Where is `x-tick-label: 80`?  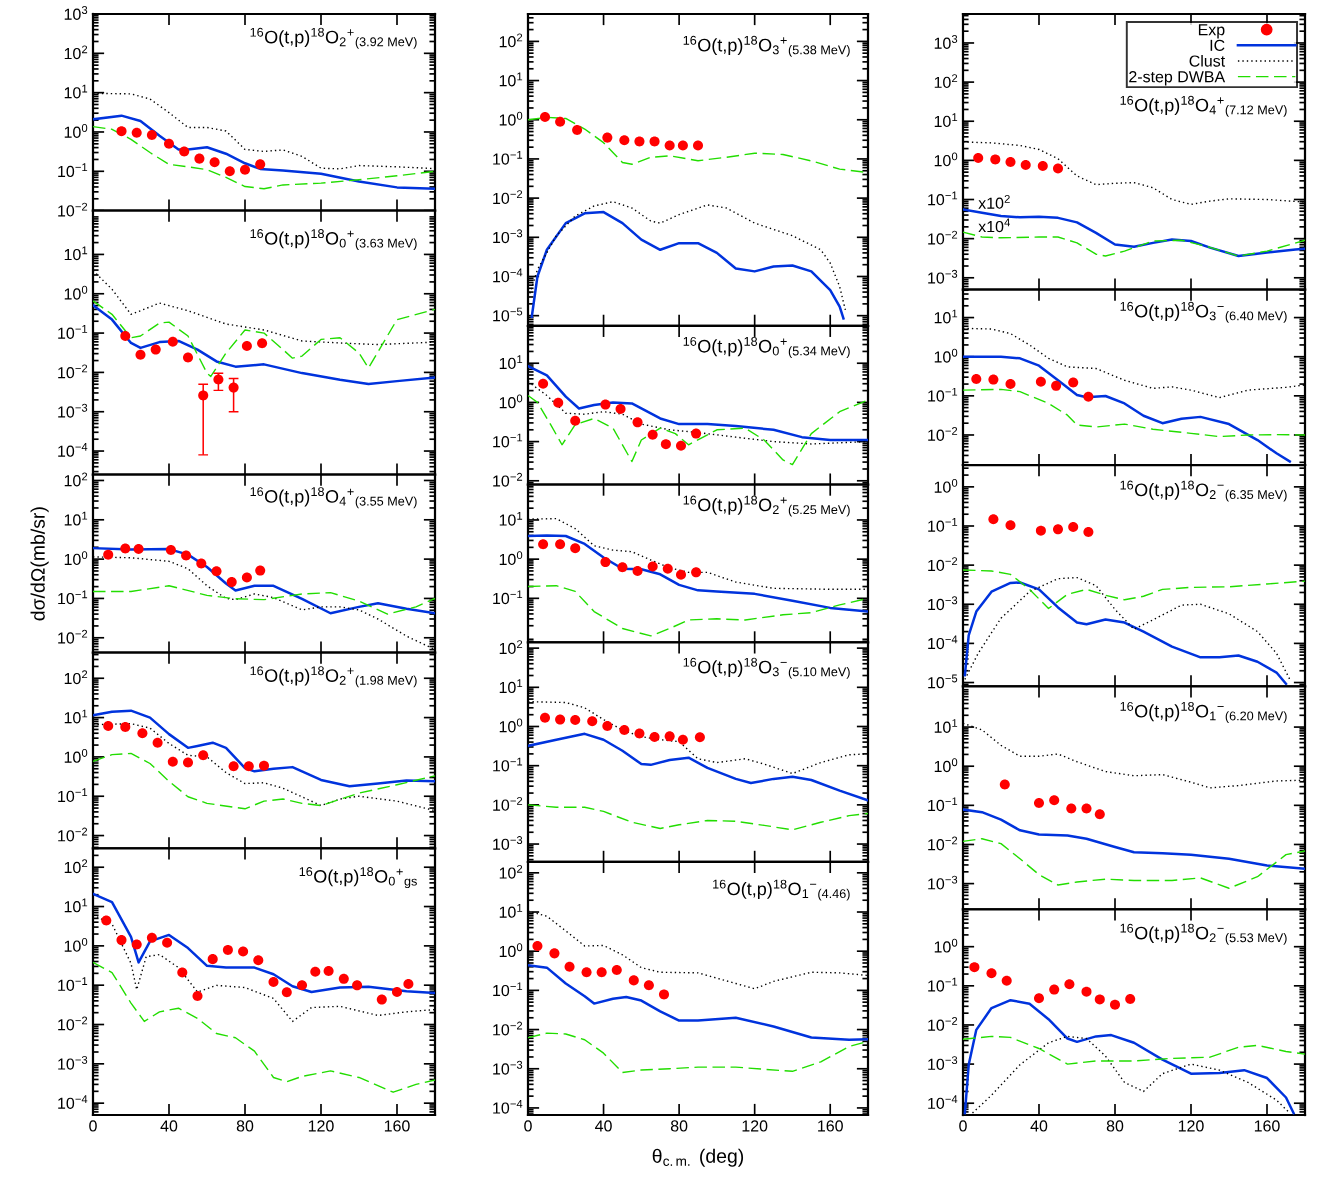 x-tick-label: 80 is located at coordinates (1115, 1126).